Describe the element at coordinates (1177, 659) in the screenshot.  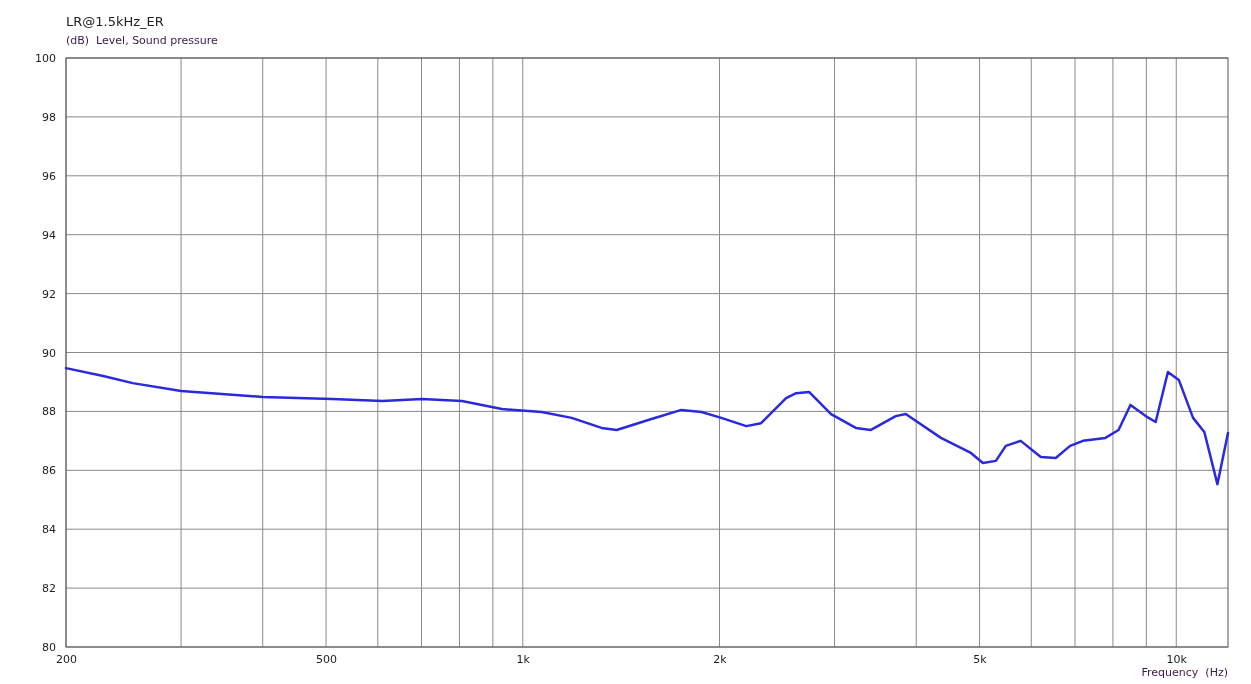
I see `x-tick-label: 10k` at that location.